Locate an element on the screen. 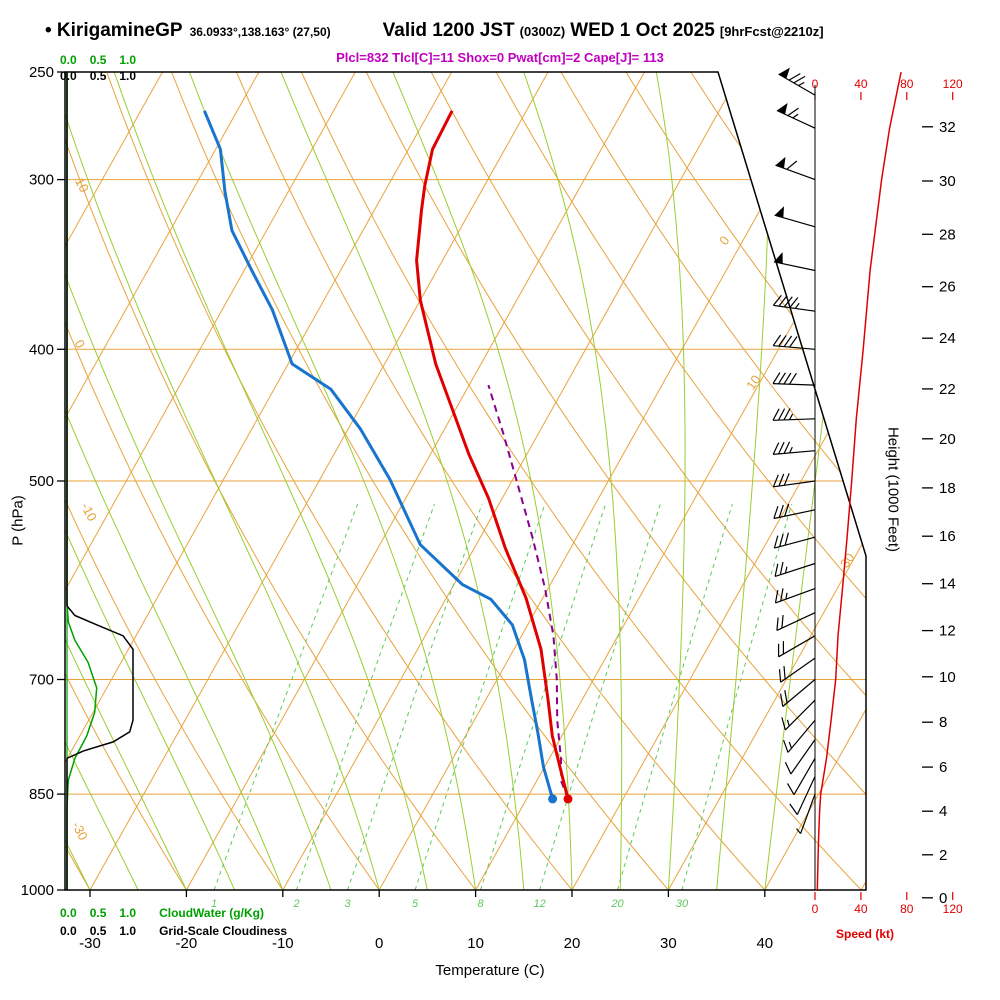 The width and height of the screenshot is (1000, 1000). scale-tick: 0.0 is located at coordinates (68, 913).